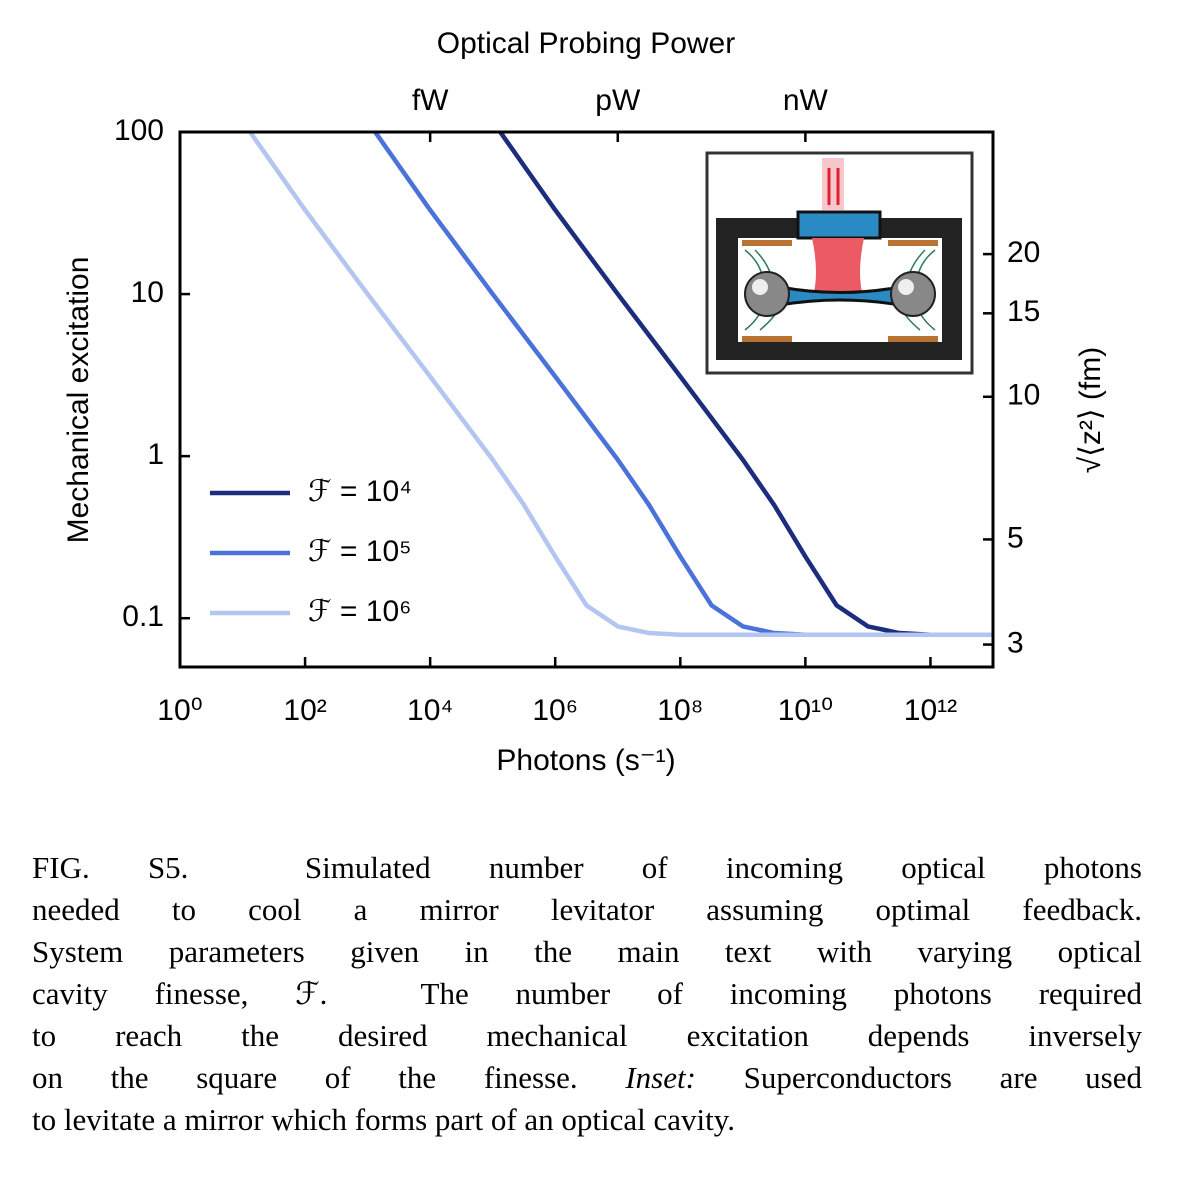  What do you see at coordinates (360, 491) in the screenshot?
I see `legend-label: ℱ = 10⁴` at bounding box center [360, 491].